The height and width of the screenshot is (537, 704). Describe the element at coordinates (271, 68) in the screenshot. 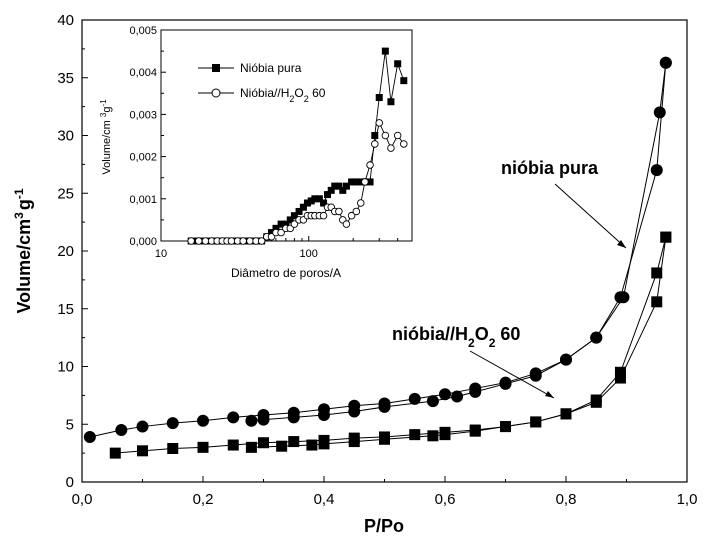

I see `legend-label-pura: Nióbia pura` at that location.